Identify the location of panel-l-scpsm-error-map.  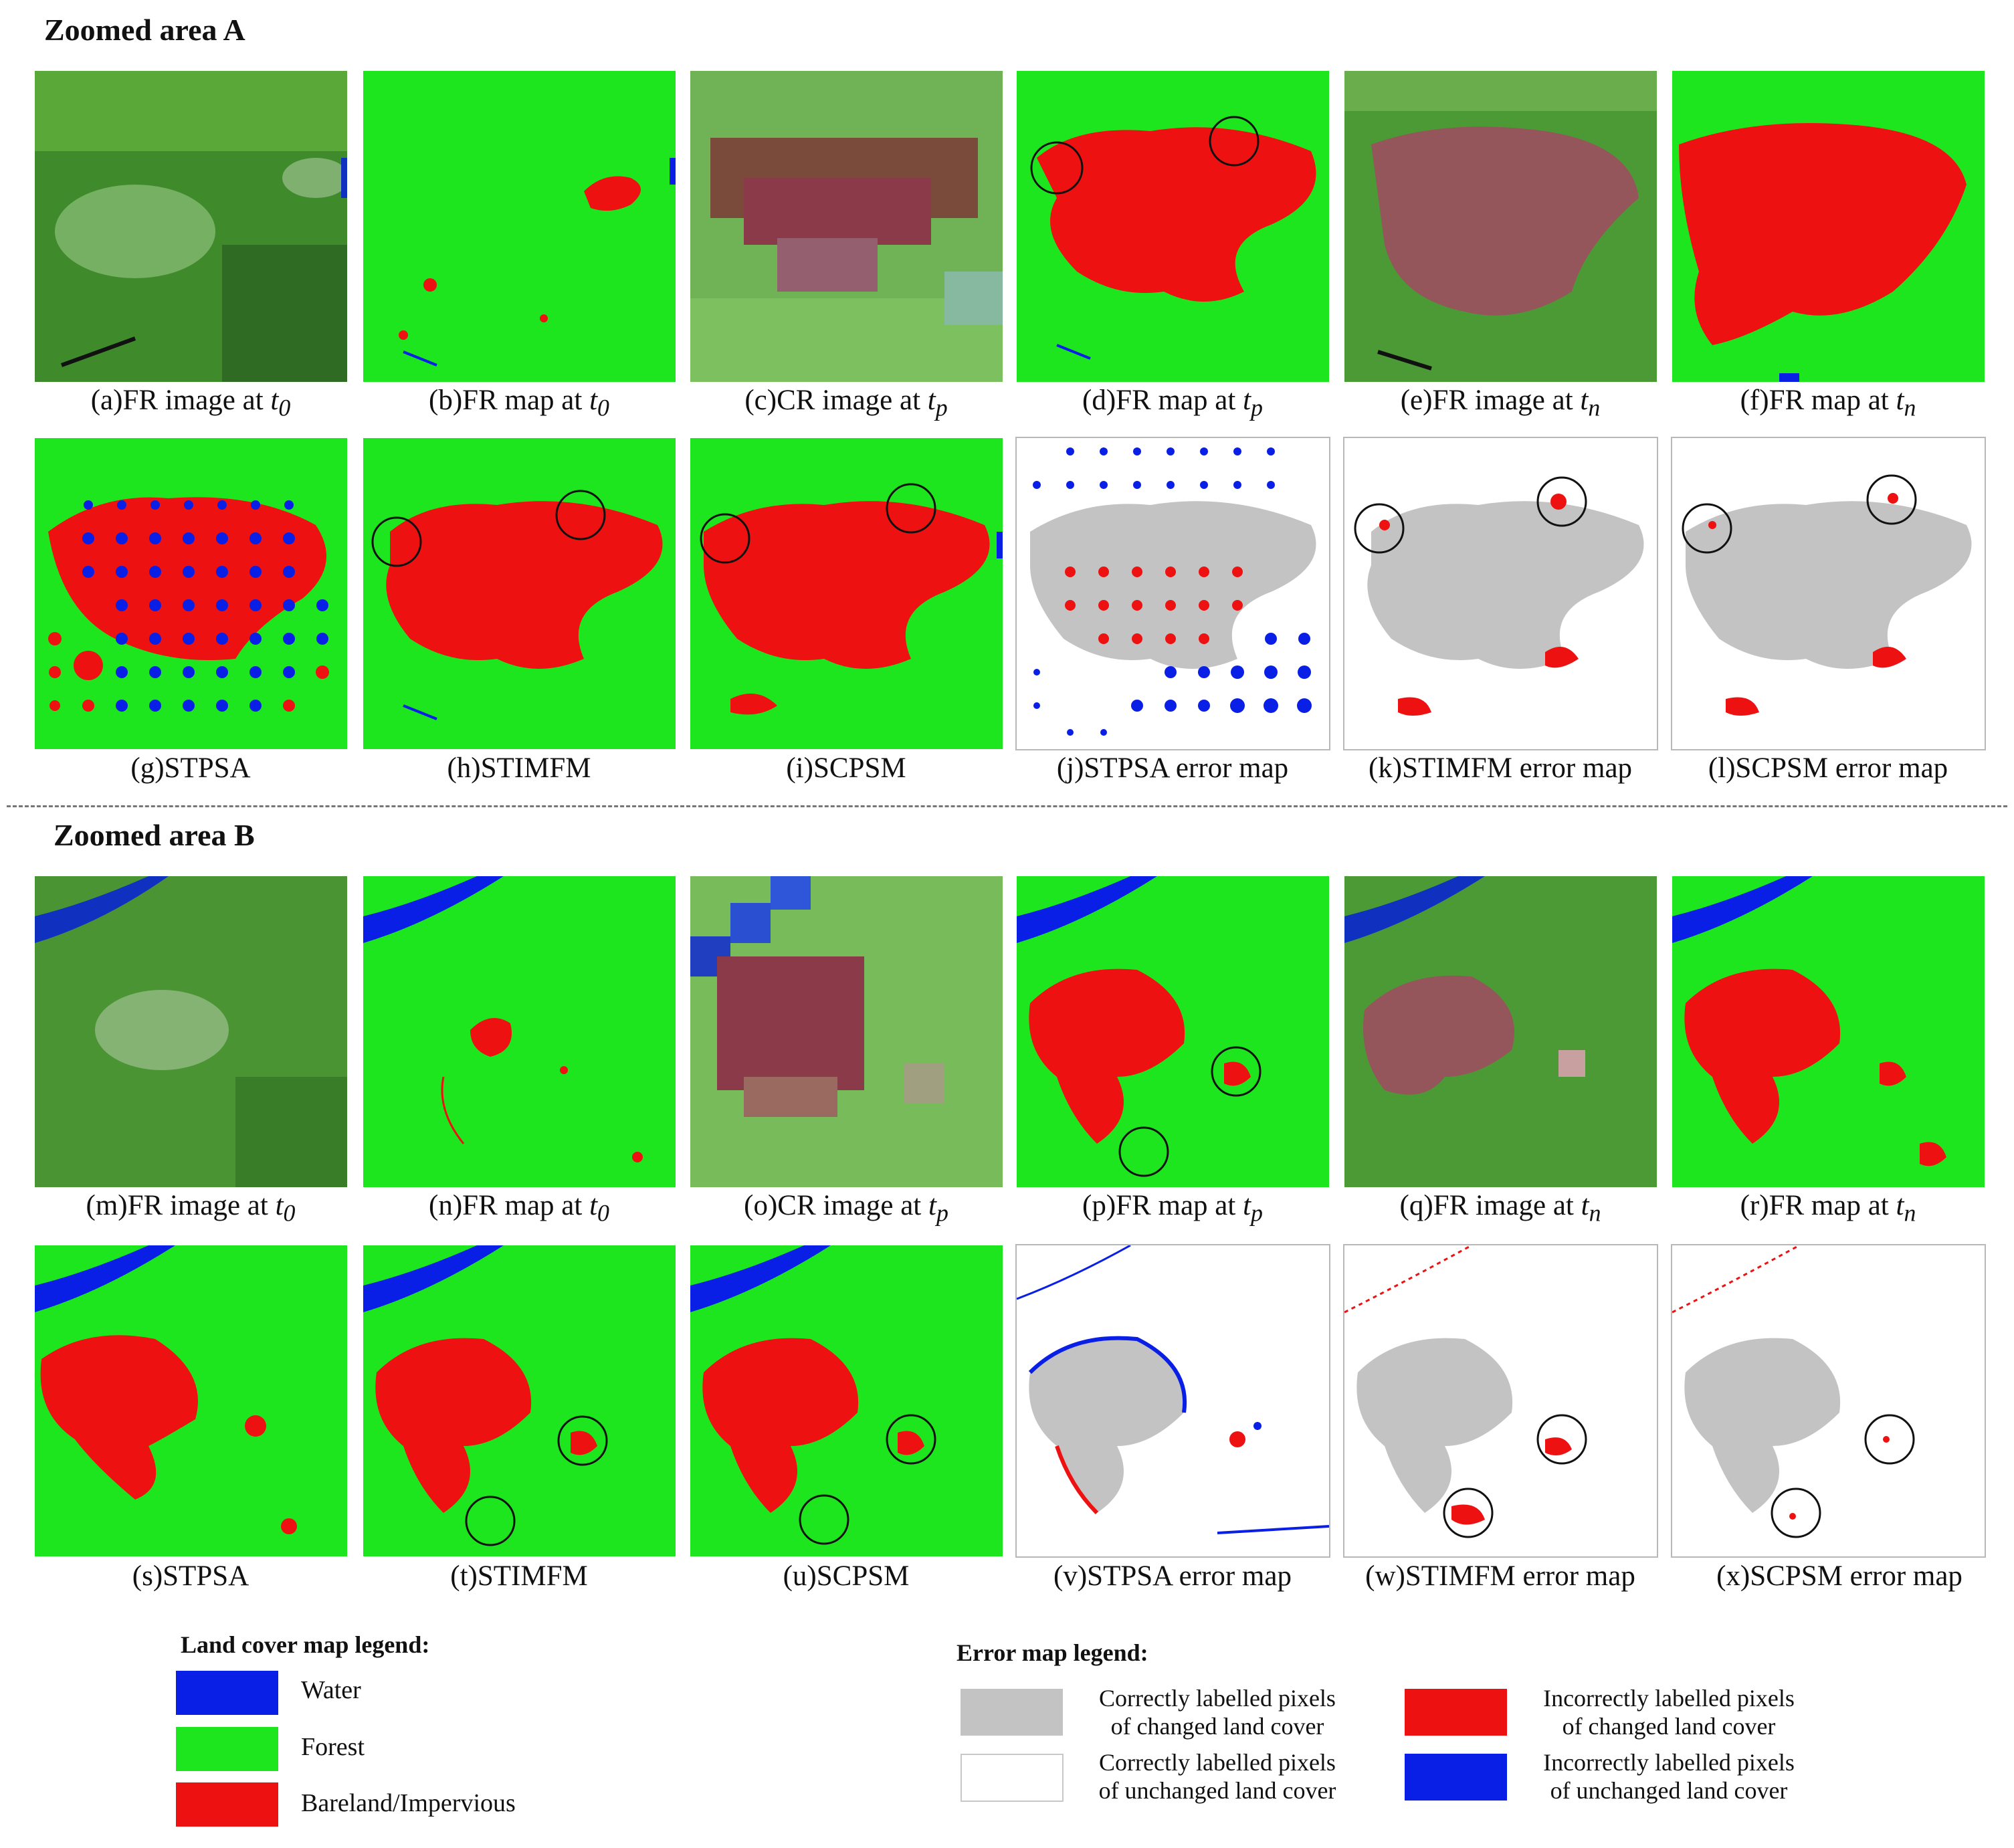
(1828, 593).